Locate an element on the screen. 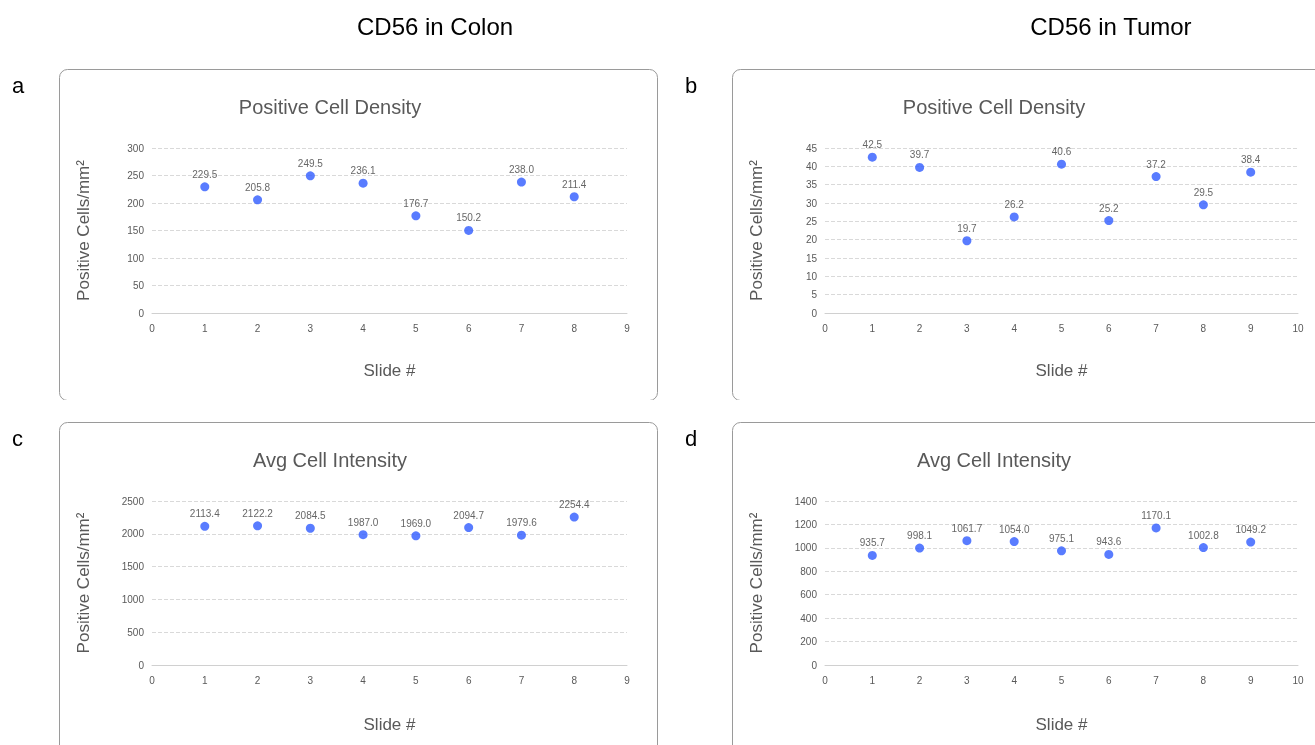 This screenshot has width=1315, height=745. data-label: 37.2 is located at coordinates (1156, 164).